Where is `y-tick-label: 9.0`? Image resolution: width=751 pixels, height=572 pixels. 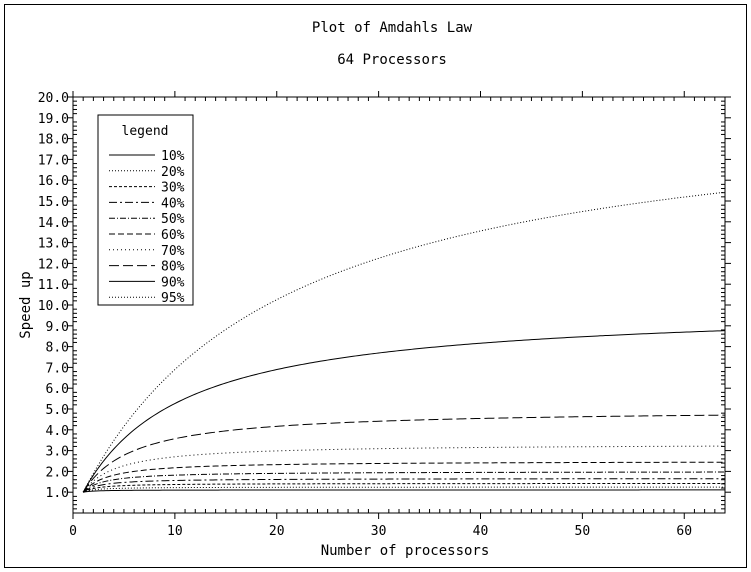
y-tick-label: 9.0 is located at coordinates (57, 327).